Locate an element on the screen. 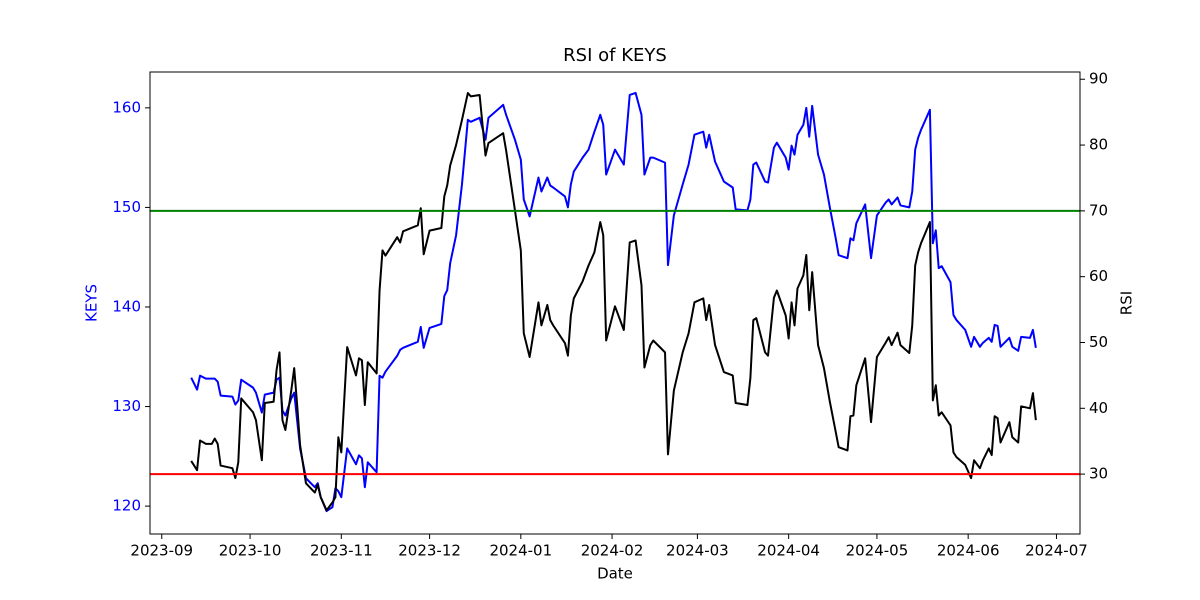  y2-tick-label: 30 is located at coordinates (1098, 474).